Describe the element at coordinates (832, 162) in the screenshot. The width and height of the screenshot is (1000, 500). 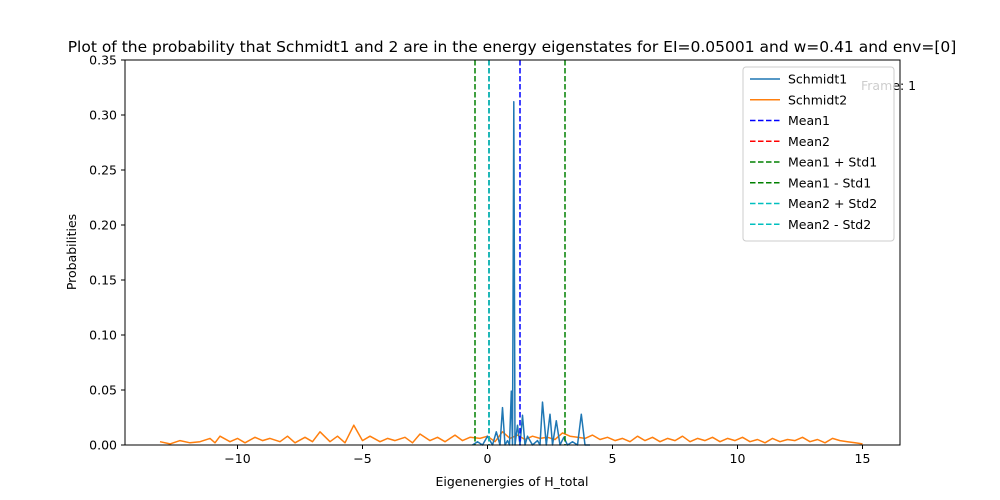
I see `legend-label: Mean1 + Std1` at that location.